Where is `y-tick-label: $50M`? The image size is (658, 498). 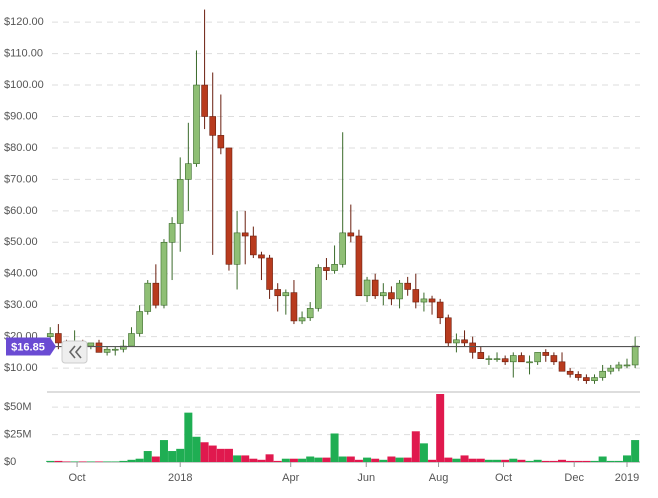
y-tick-label: $50M is located at coordinates (18, 407).